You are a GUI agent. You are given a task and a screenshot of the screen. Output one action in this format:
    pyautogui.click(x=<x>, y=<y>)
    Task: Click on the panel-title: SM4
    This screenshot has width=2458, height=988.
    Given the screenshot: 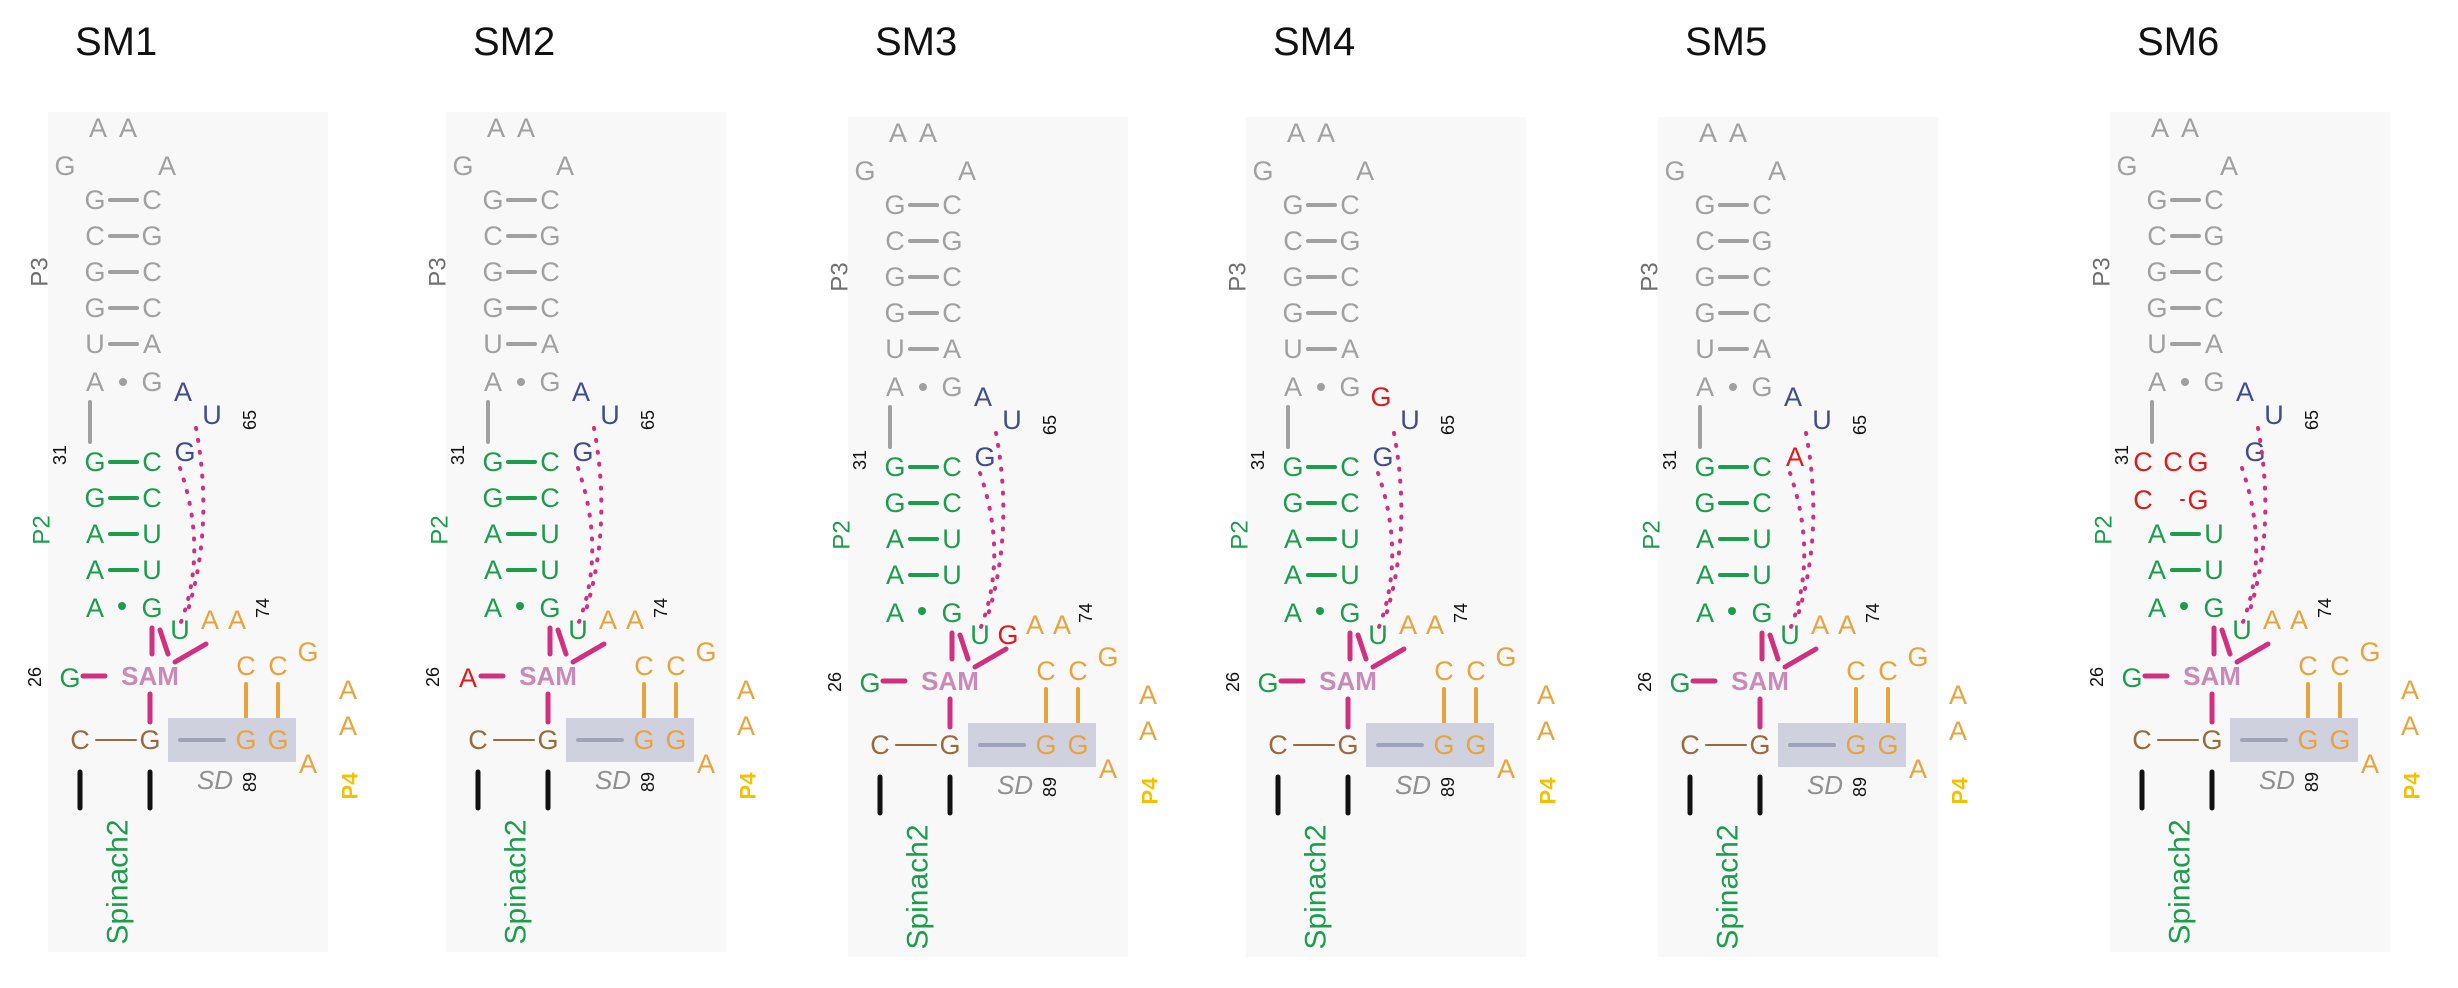 What is the action you would take?
    pyautogui.click(x=1314, y=42)
    